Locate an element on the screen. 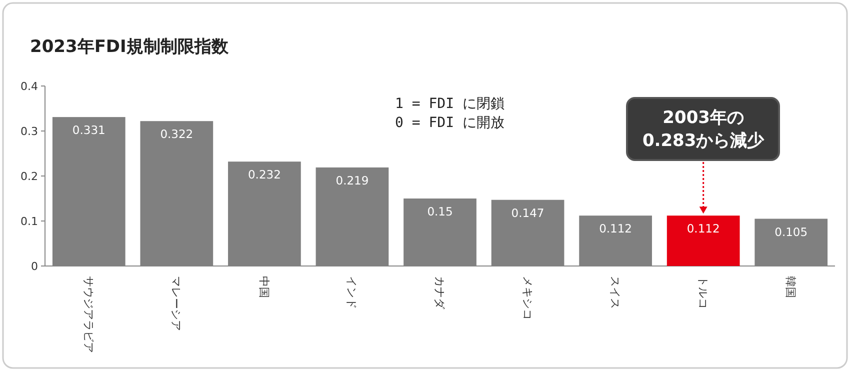 This screenshot has width=850, height=371. annotation: 2003年の0.283から減少 is located at coordinates (703, 129).